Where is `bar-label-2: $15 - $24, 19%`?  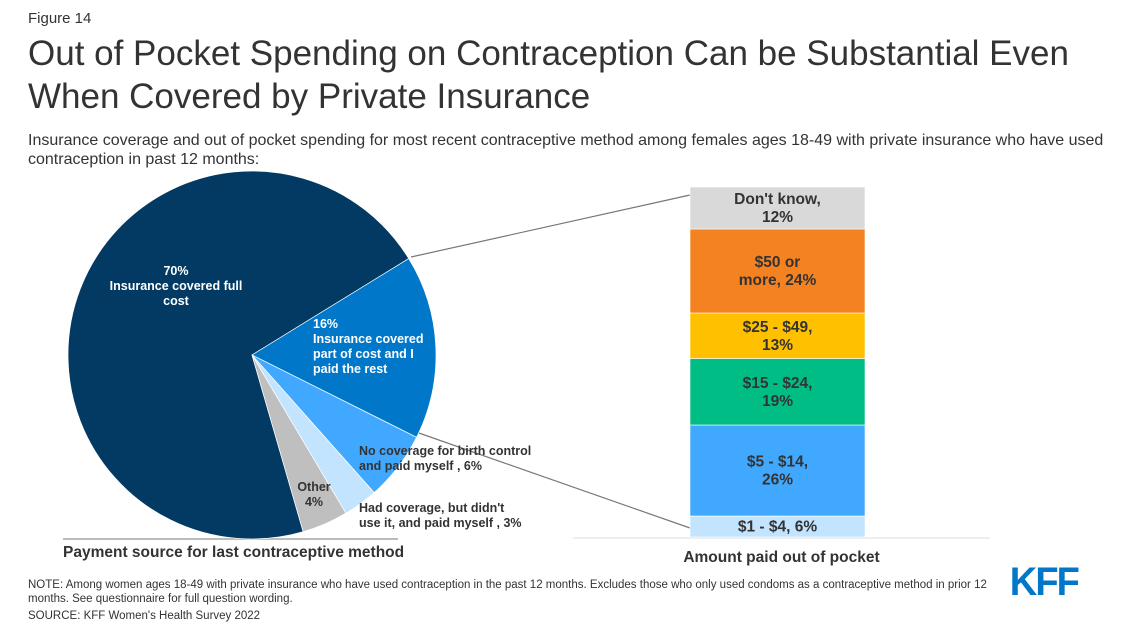 bar-label-2: $15 - $24, 19% is located at coordinates (778, 392).